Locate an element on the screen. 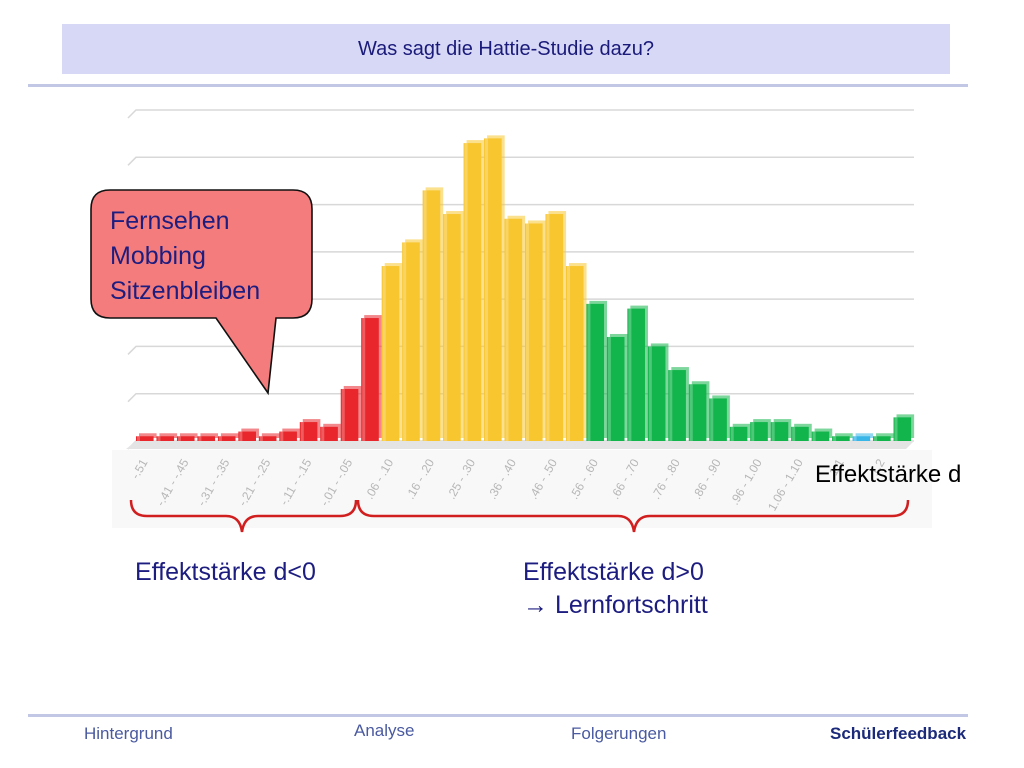 The height and width of the screenshot is (768, 1024). learning-progress-text: Lernfortschritt is located at coordinates (631, 605).